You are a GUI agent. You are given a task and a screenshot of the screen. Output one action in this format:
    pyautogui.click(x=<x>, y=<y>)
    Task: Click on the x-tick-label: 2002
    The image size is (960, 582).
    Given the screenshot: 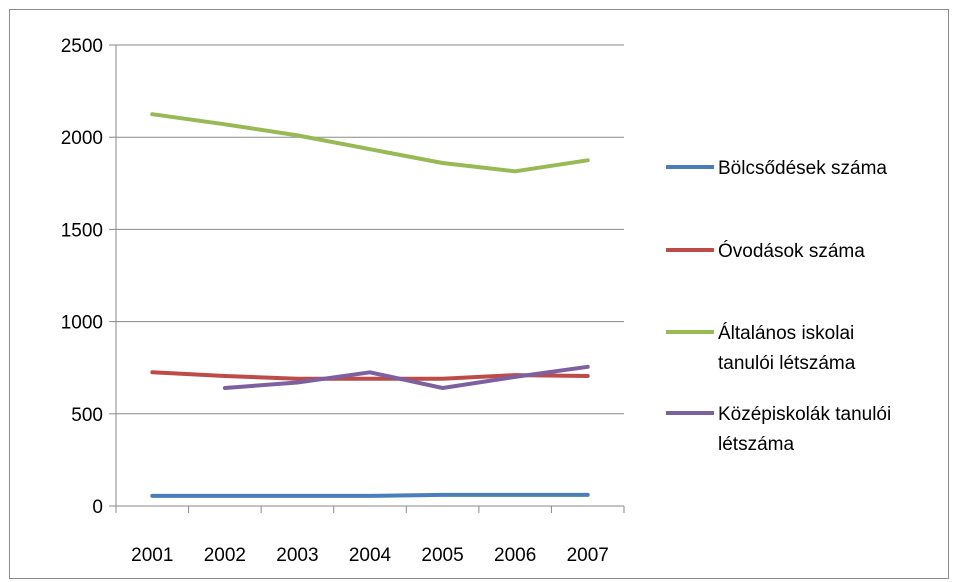 What is the action you would take?
    pyautogui.click(x=225, y=555)
    